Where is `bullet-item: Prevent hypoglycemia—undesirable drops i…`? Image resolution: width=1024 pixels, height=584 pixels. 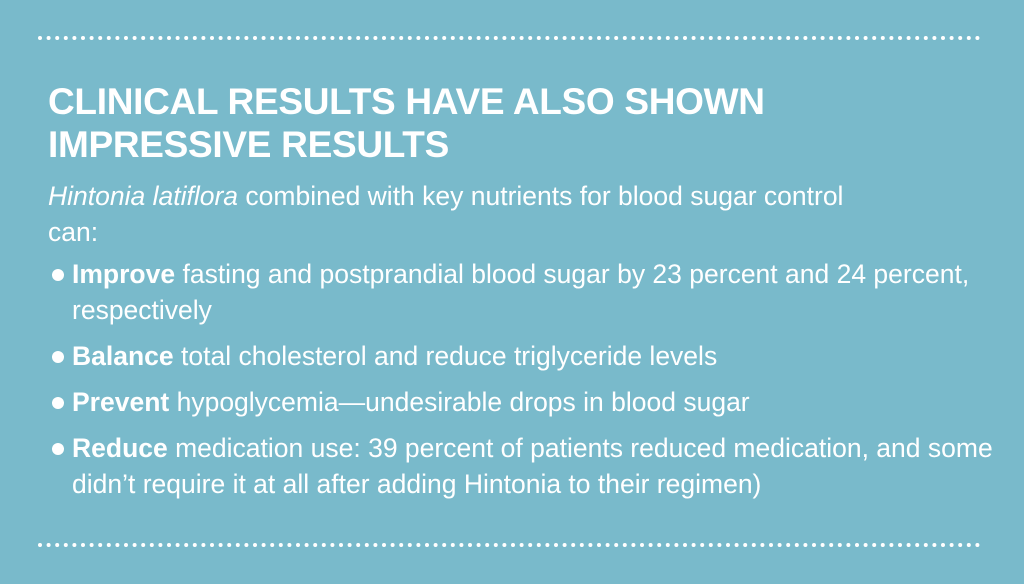 bullet-item: Prevent hypoglycemia—undesirable drops i… is located at coordinates (523, 402).